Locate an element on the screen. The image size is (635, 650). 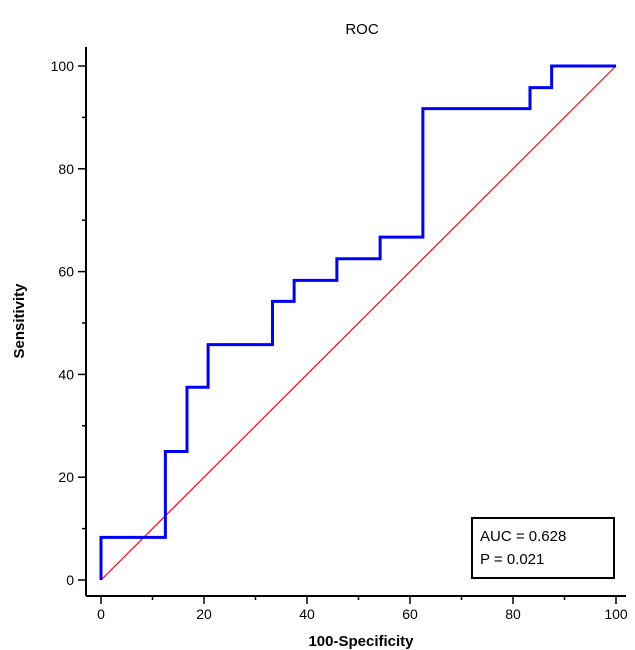
auc-annotation-box: AUC = 0.628 P = 0.021 is located at coordinates (543, 548).